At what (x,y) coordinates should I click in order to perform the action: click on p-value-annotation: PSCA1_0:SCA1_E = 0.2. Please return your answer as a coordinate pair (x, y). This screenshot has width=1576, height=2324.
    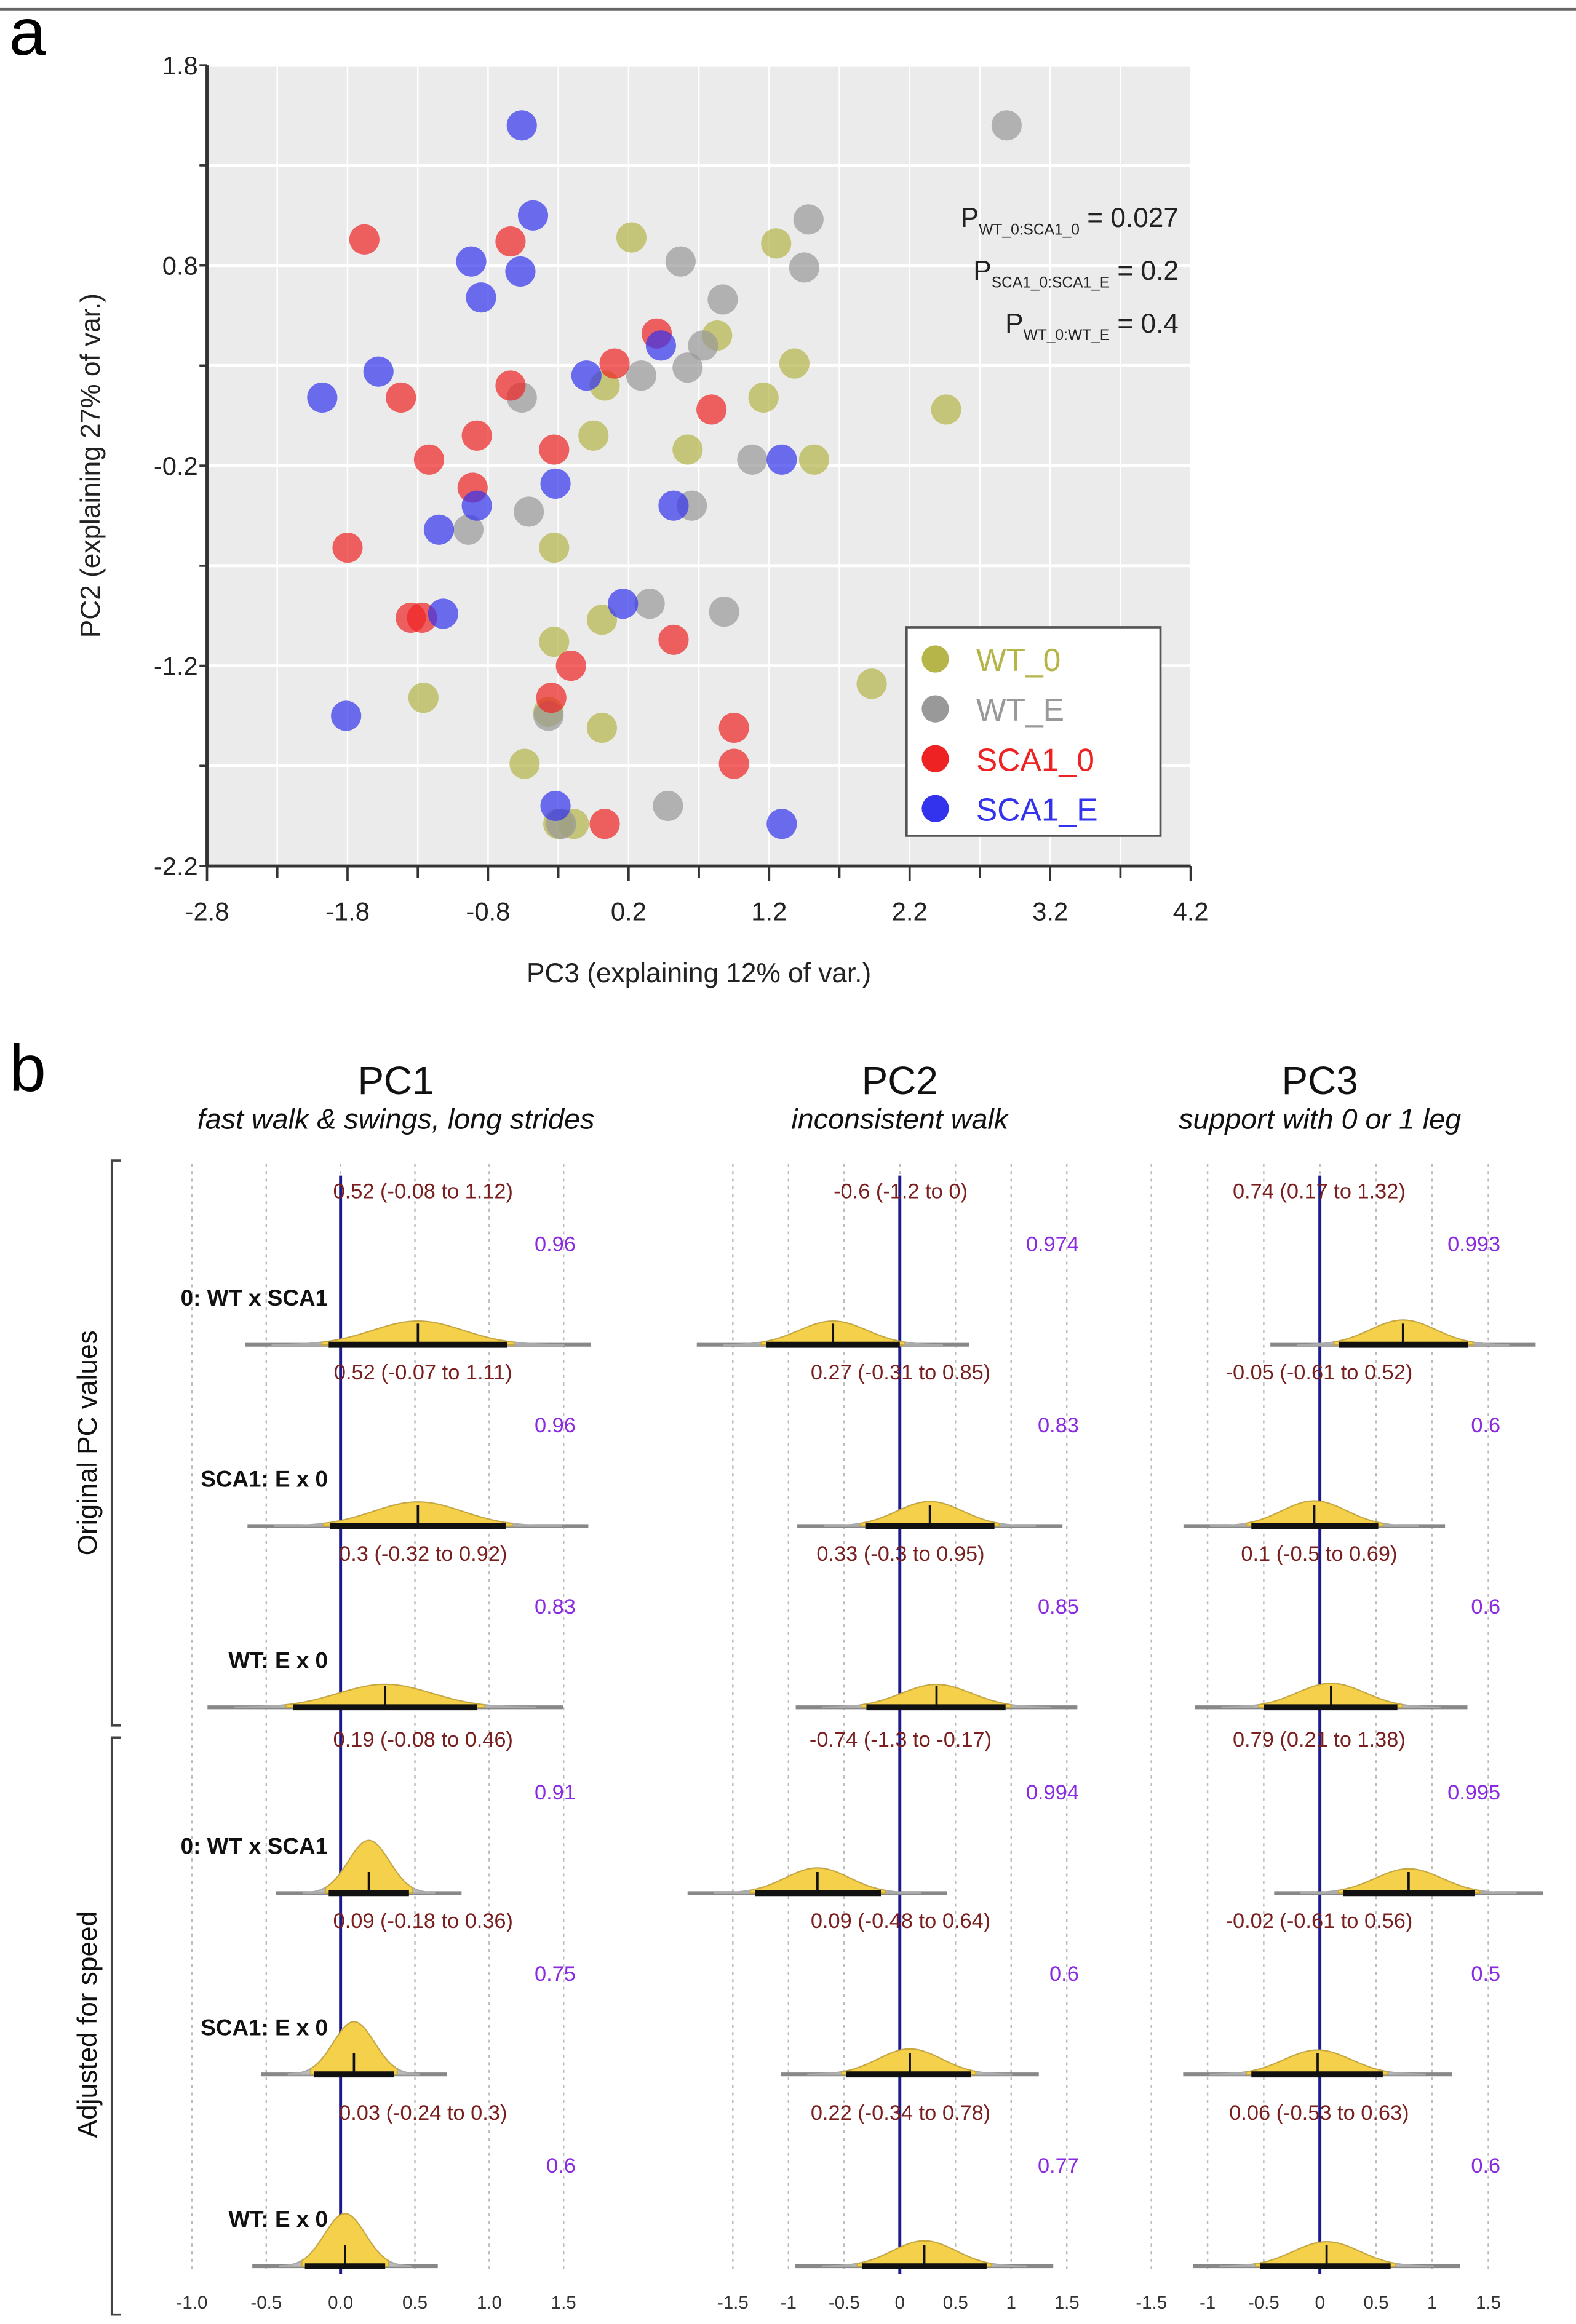
    Looking at the image, I should click on (1076, 273).